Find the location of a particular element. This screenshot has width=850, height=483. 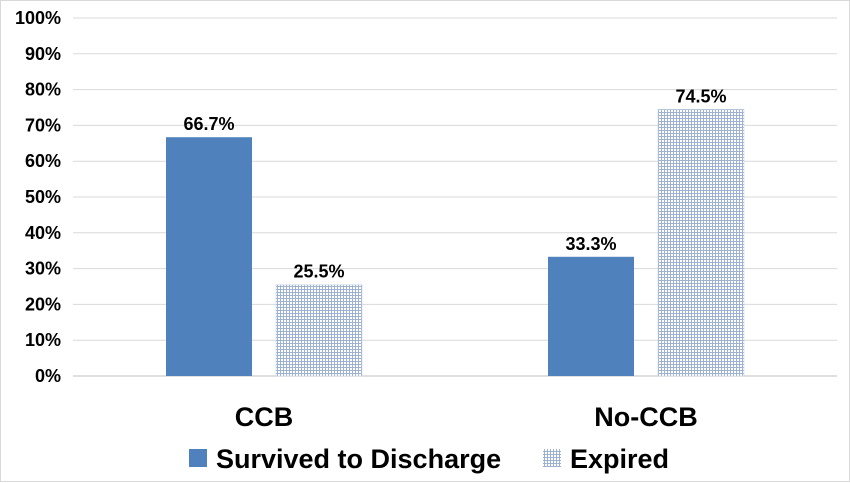

data-label: 74.5% is located at coordinates (700, 96).